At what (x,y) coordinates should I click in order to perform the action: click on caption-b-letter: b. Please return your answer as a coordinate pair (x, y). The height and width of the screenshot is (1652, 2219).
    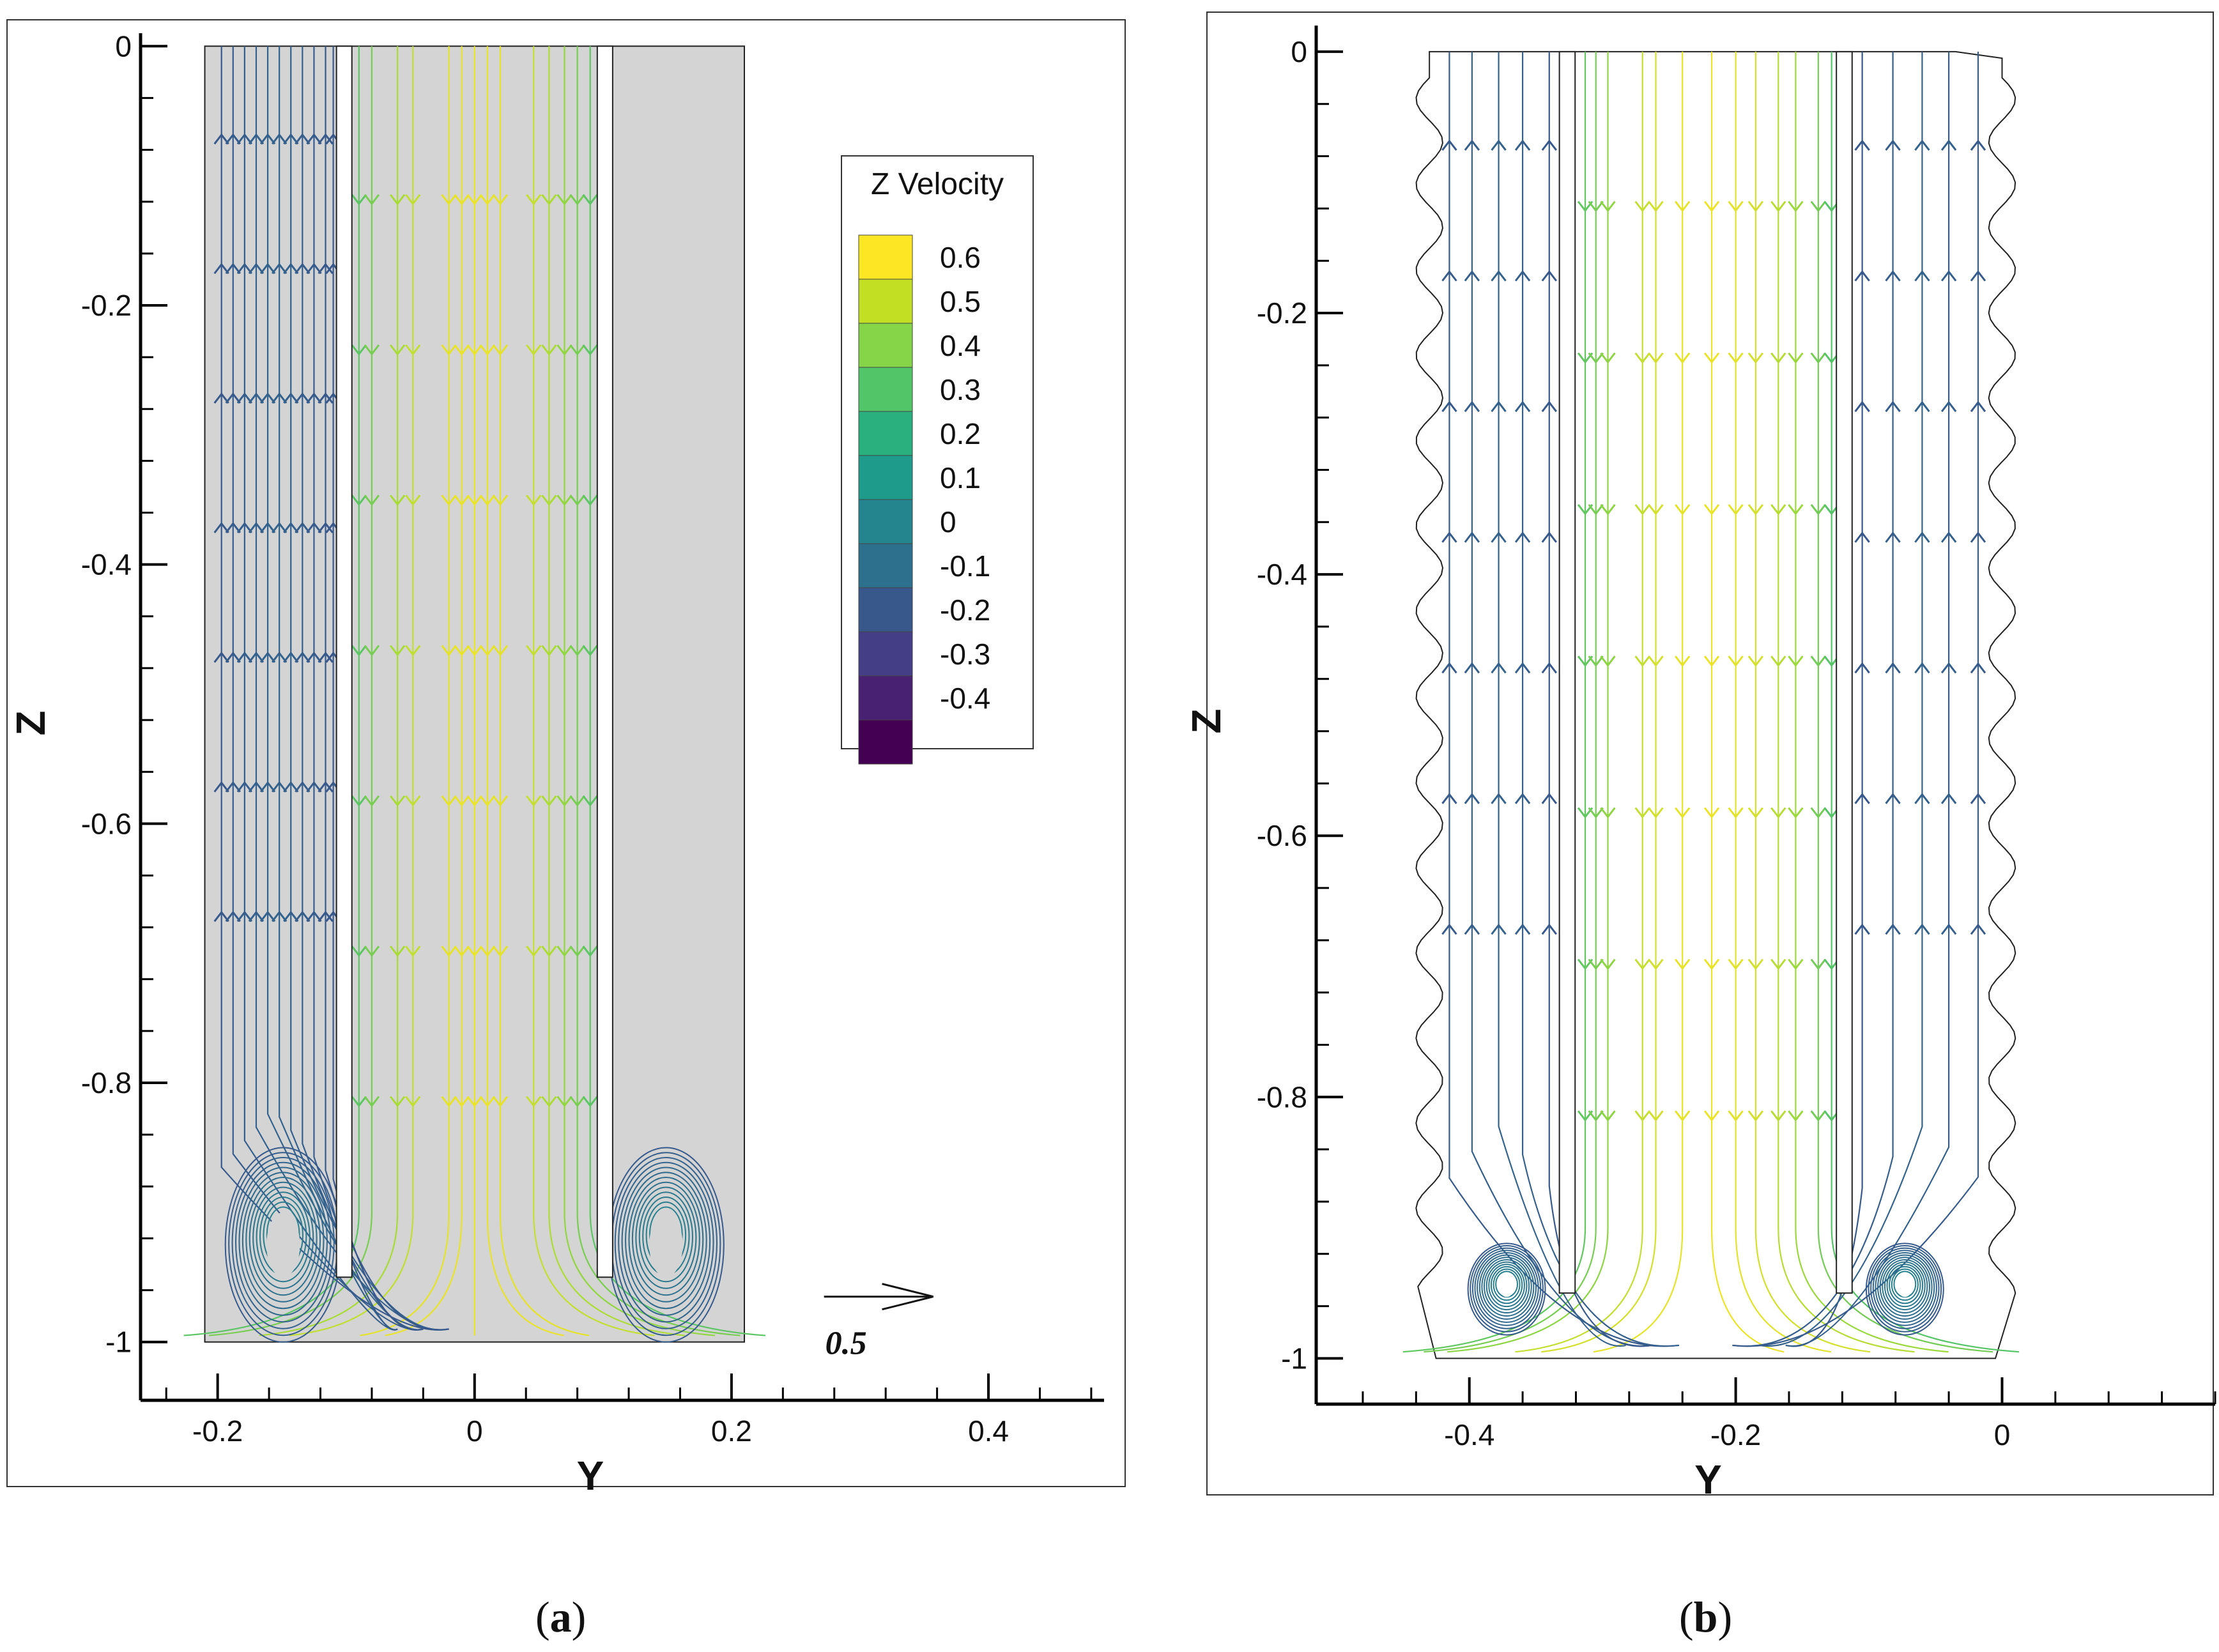
    Looking at the image, I should click on (1705, 1617).